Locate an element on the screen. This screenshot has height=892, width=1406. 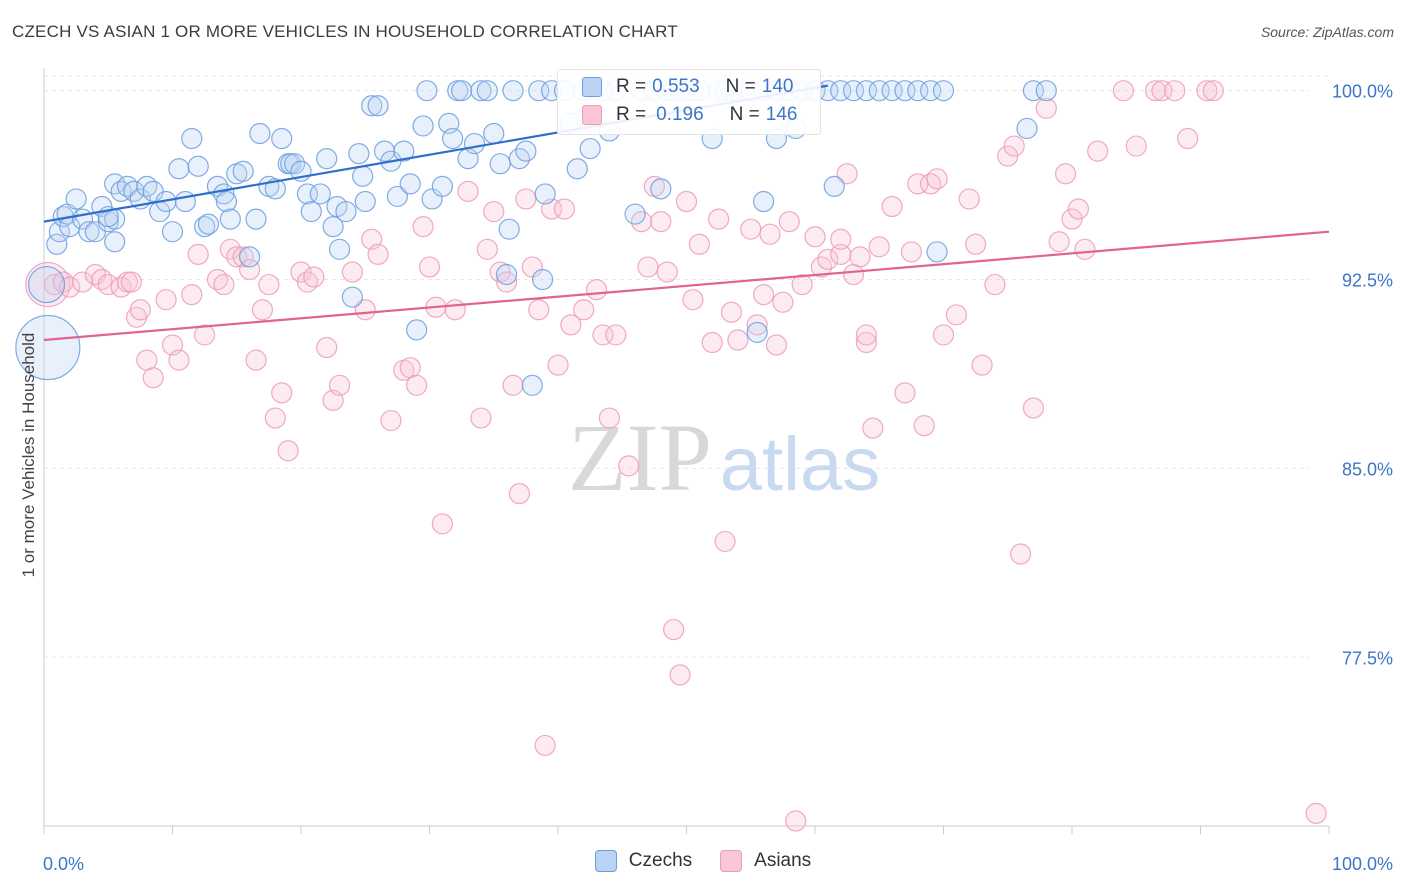
y-axis-title: 1 or more Vehicles in Household is located at coordinates (28, 455).